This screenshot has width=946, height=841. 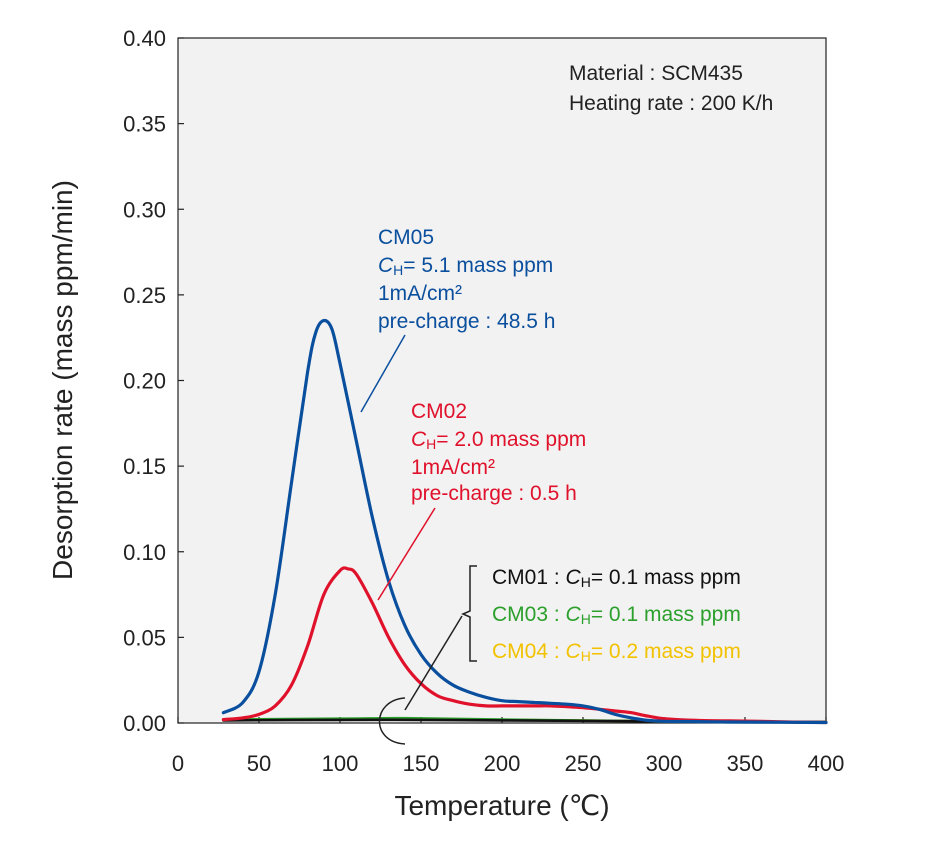 I want to click on x-tick-label: 350, so click(x=745, y=763).